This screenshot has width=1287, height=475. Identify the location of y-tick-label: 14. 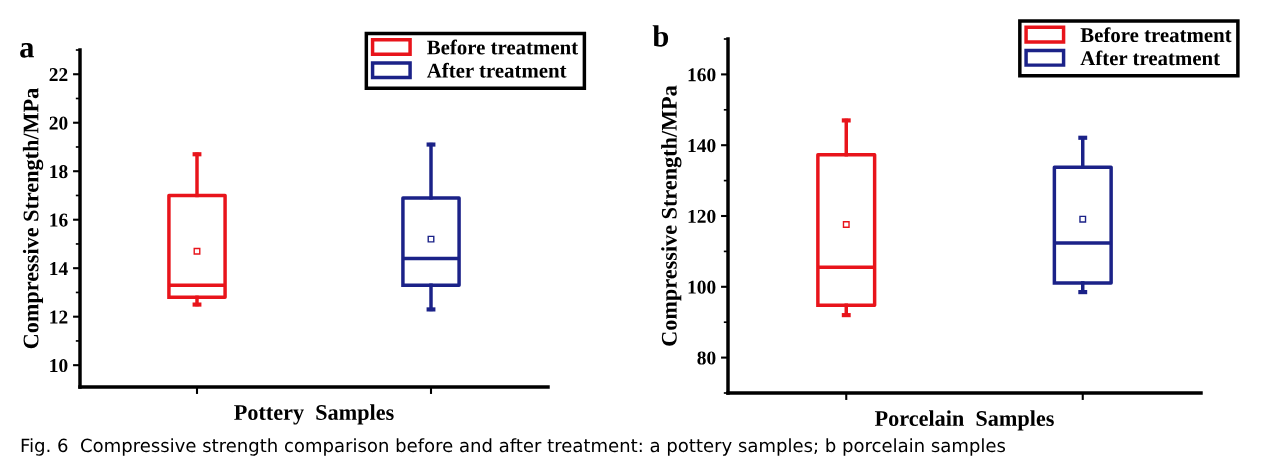
(59, 268).